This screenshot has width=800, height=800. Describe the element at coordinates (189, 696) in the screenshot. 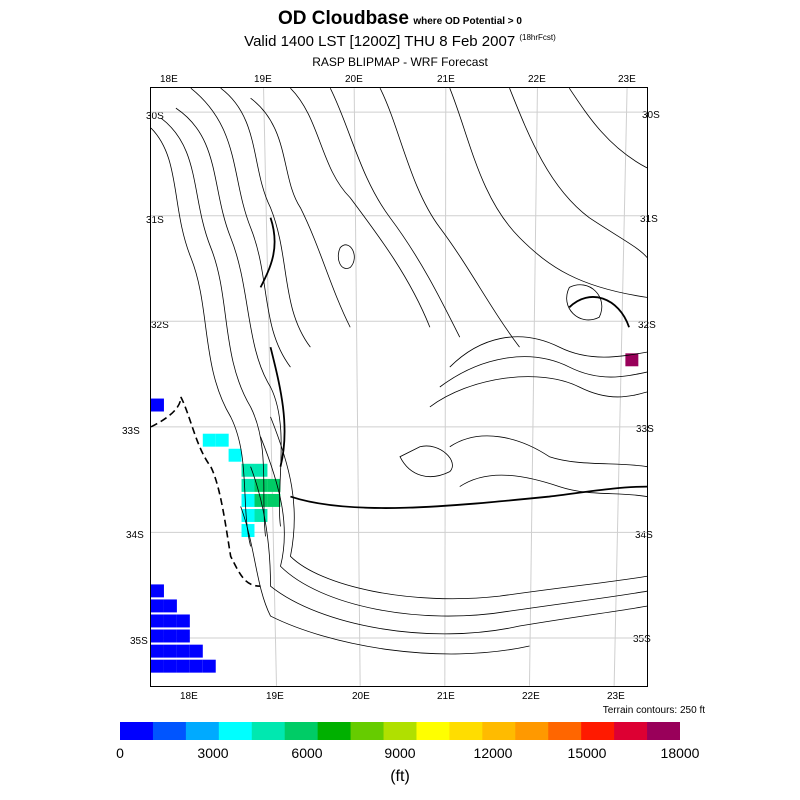

I see `bottom-lon-label: 18E` at that location.